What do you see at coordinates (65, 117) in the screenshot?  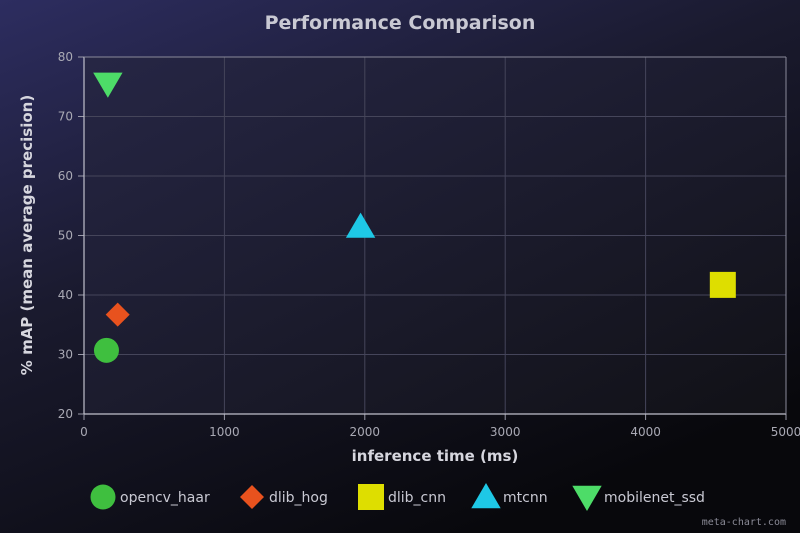 I see `y-tick-label: 70` at bounding box center [65, 117].